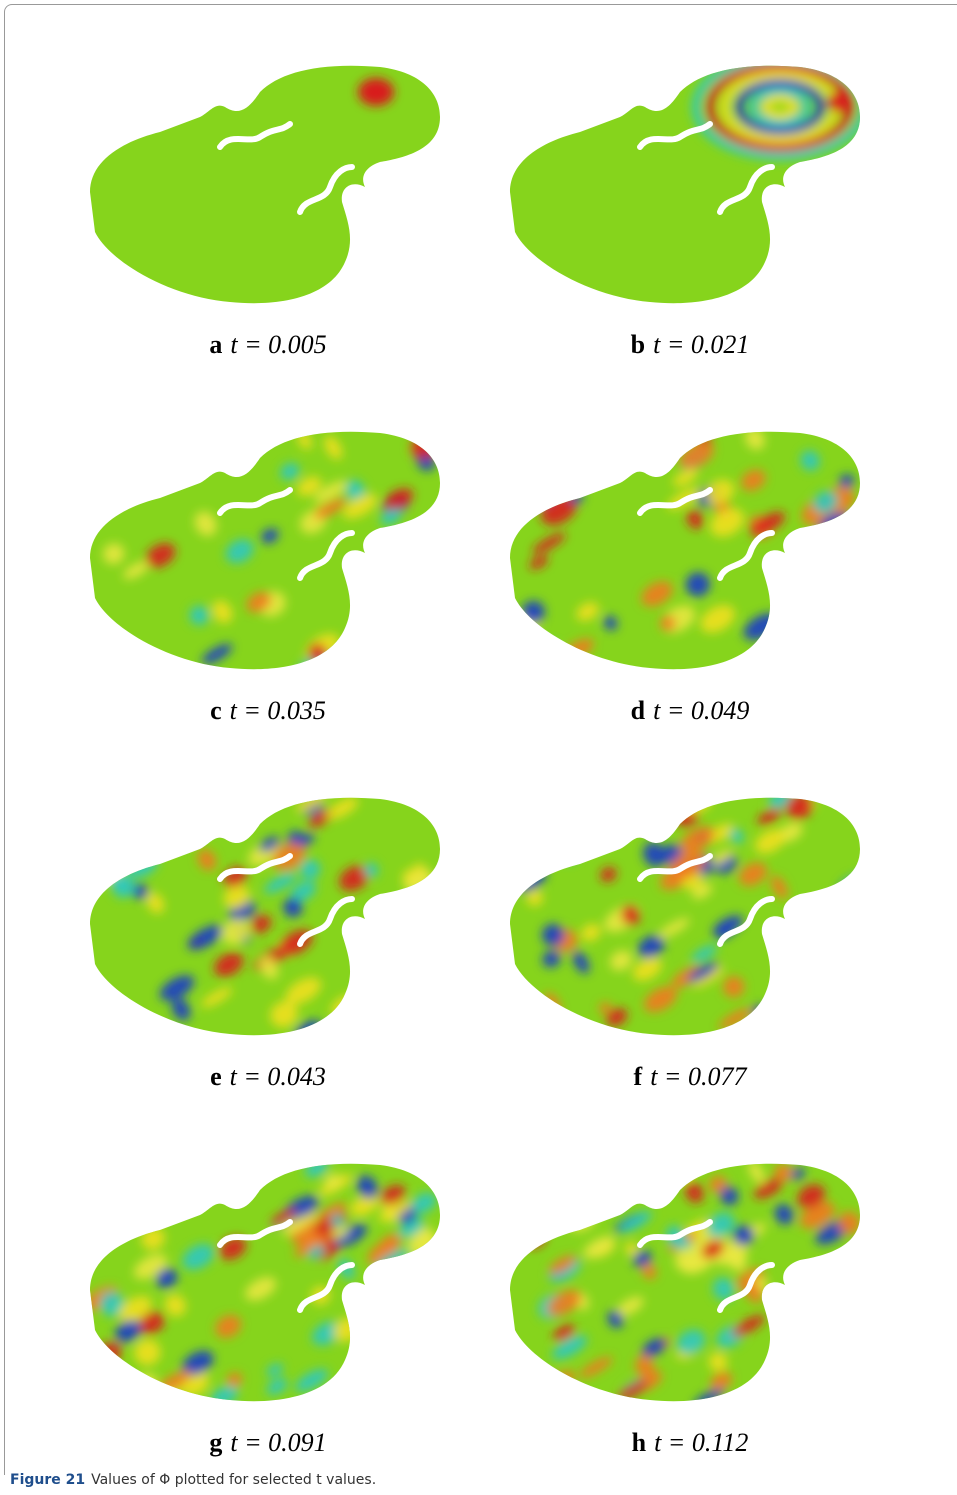 This screenshot has width=957, height=1495. I want to click on caption-label: Figure 21, so click(48, 1480).